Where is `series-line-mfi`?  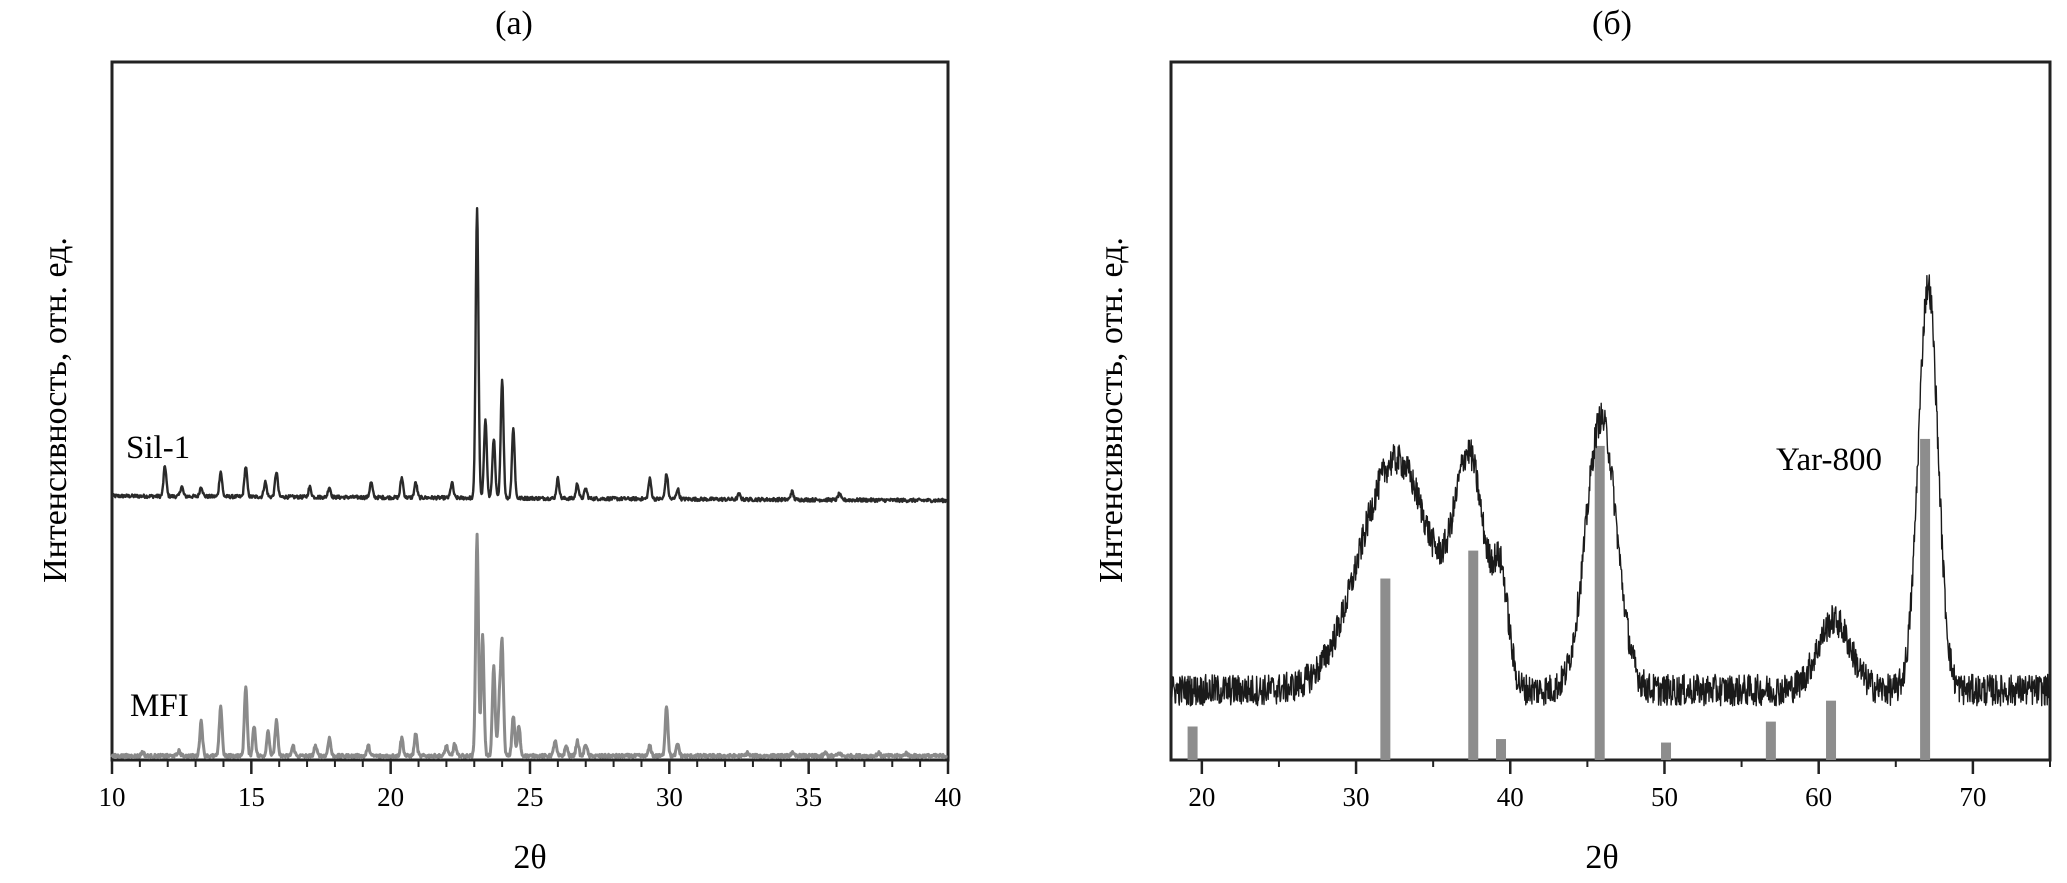 series-line-mfi is located at coordinates (529, 646).